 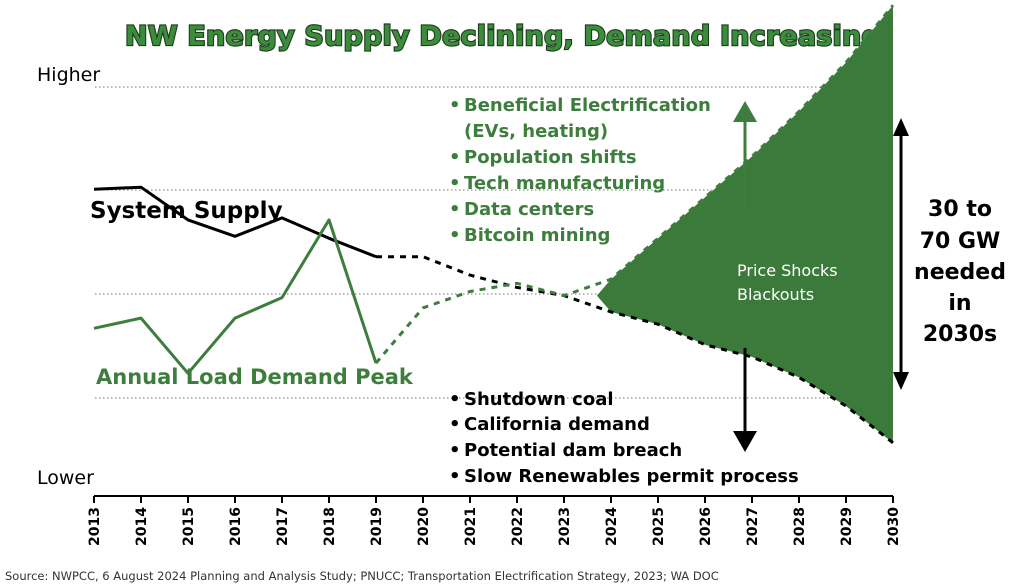 What do you see at coordinates (186, 211) in the screenshot?
I see `series-label-supply: System Supply` at bounding box center [186, 211].